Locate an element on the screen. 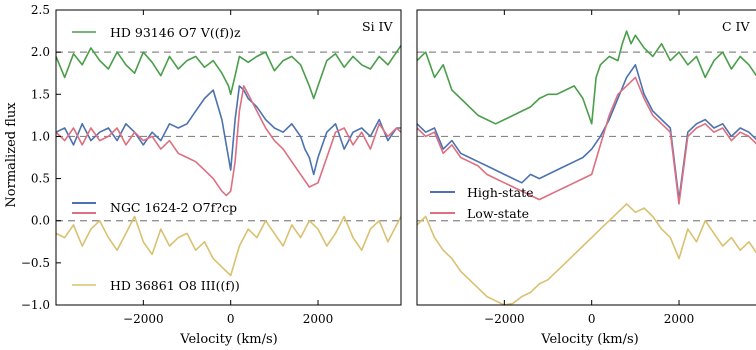 Image resolution: width=756 pixels, height=350 pixels. y-tick-label: 1.0 is located at coordinates (40, 136).